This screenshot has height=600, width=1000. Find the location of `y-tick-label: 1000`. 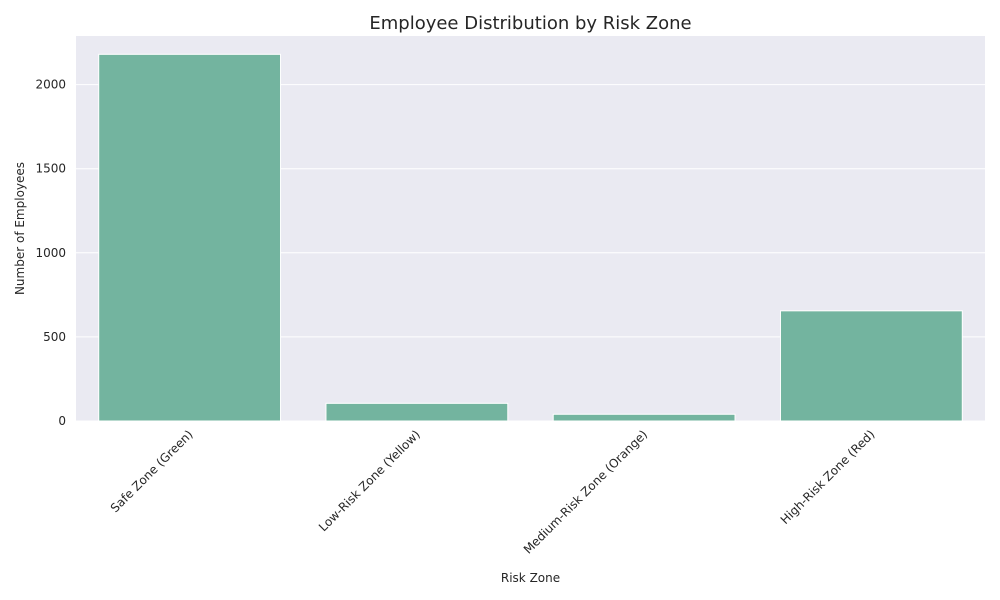

y-tick-label: 1000 is located at coordinates (50, 253).